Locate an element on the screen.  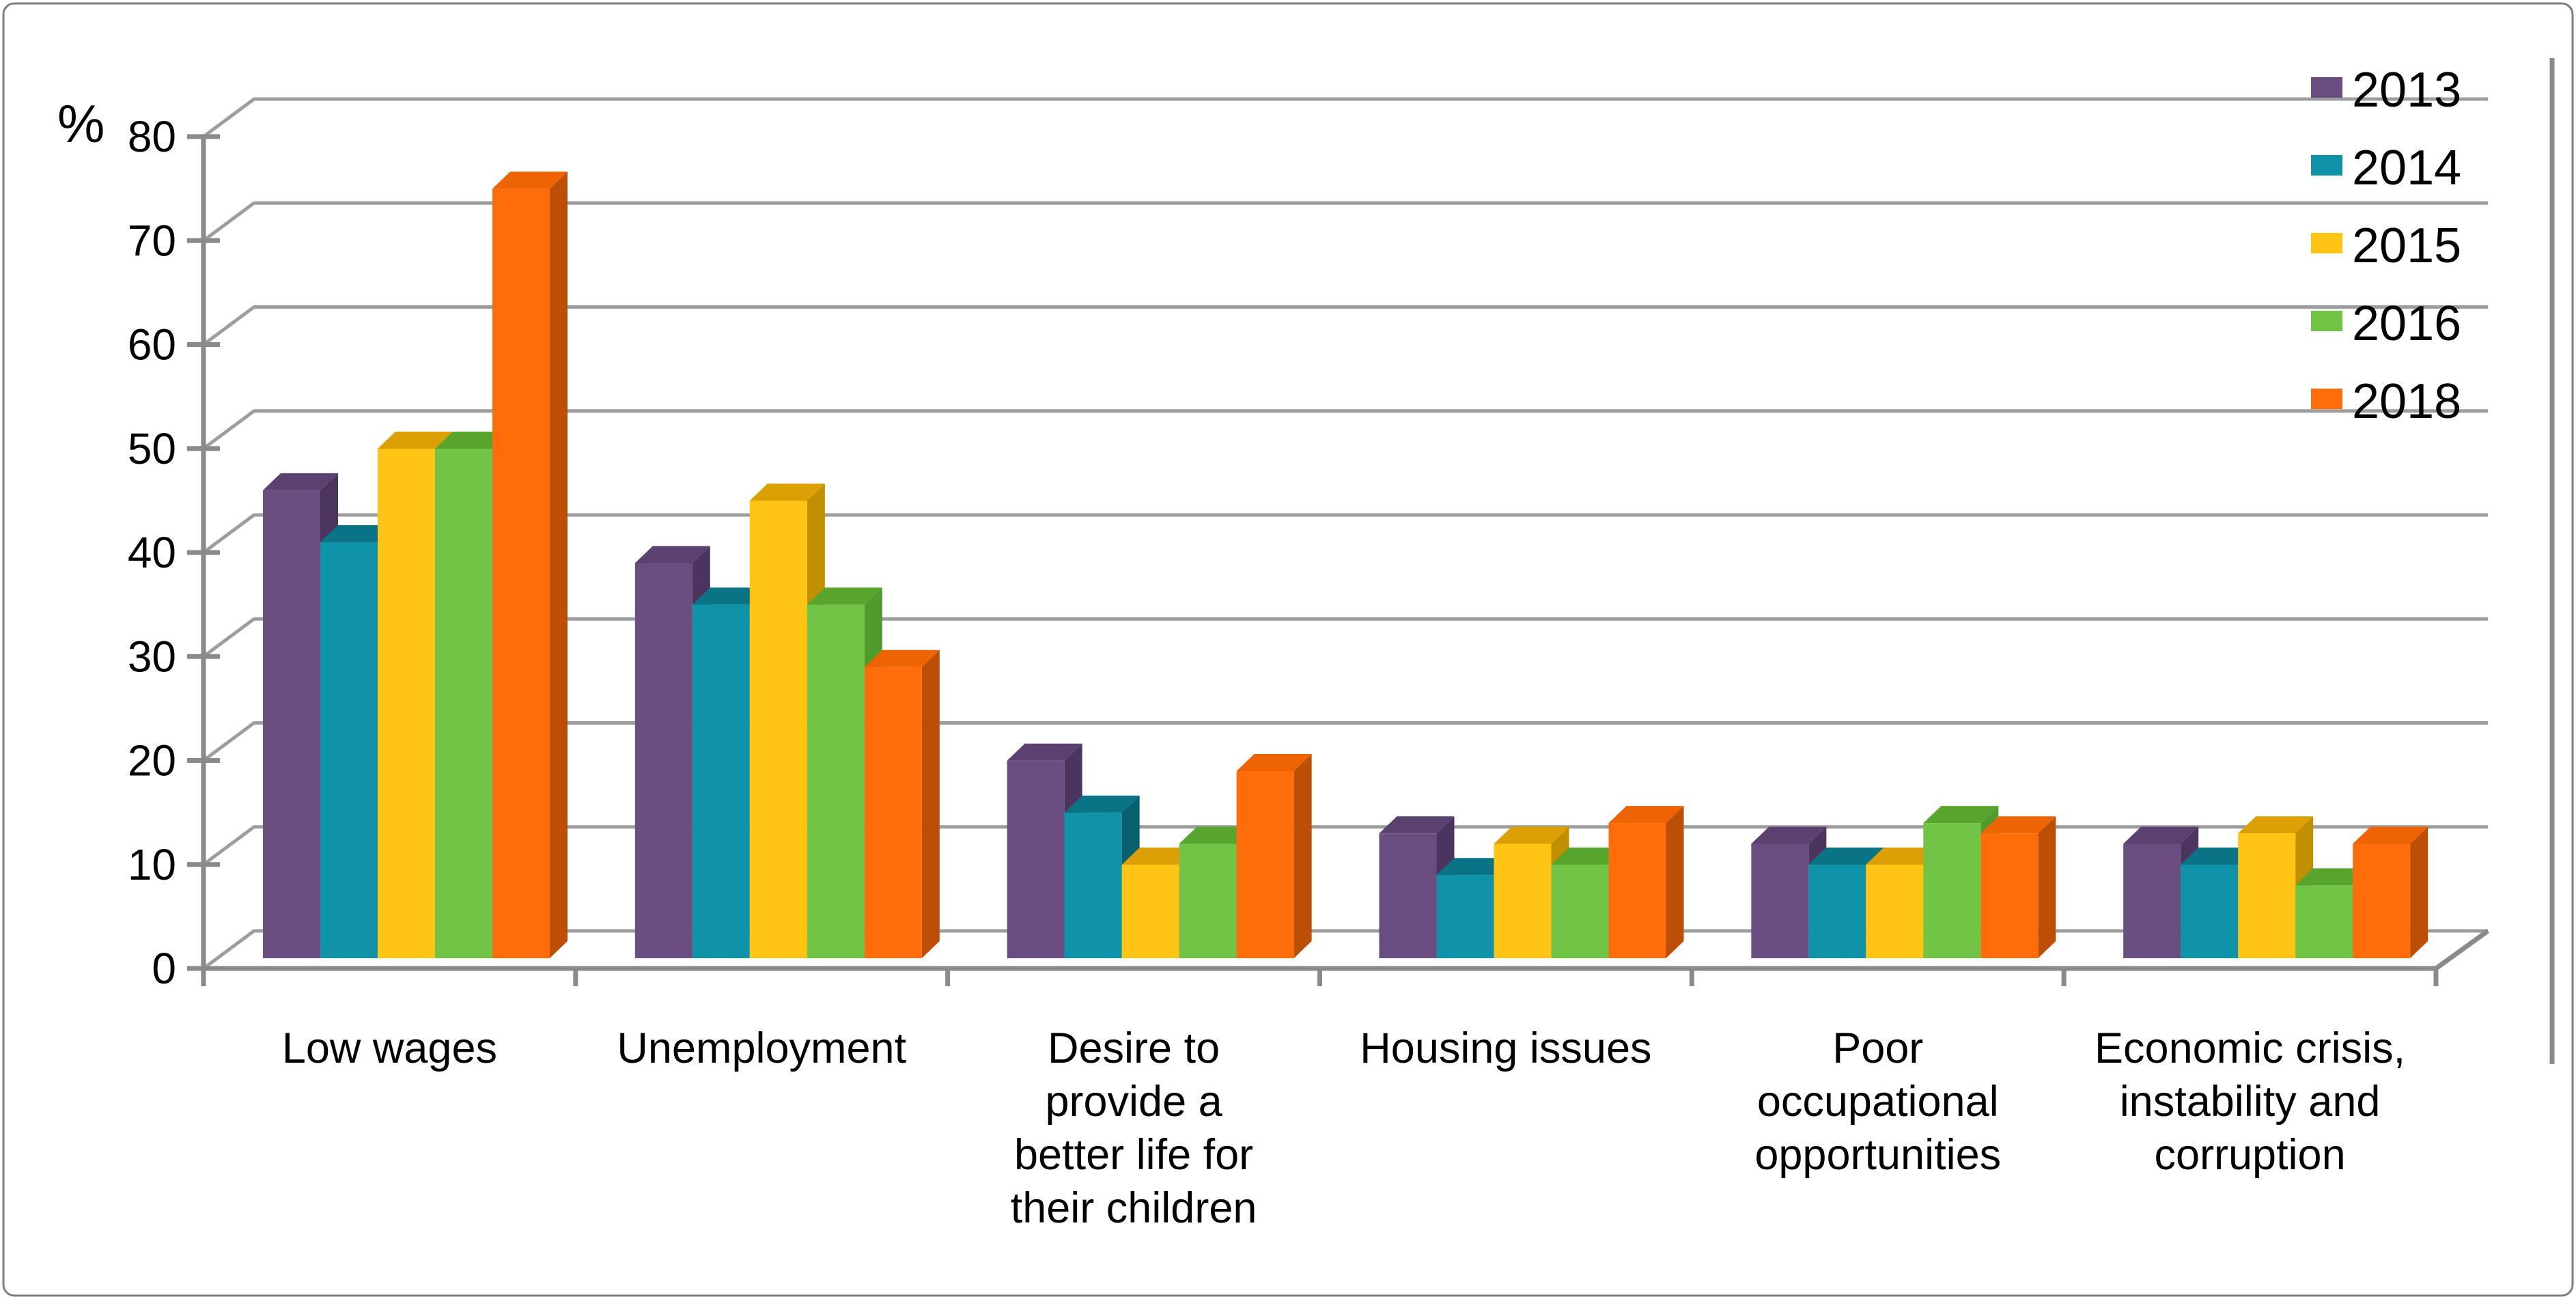
bar-group-housing-issues is located at coordinates (1531, 882).